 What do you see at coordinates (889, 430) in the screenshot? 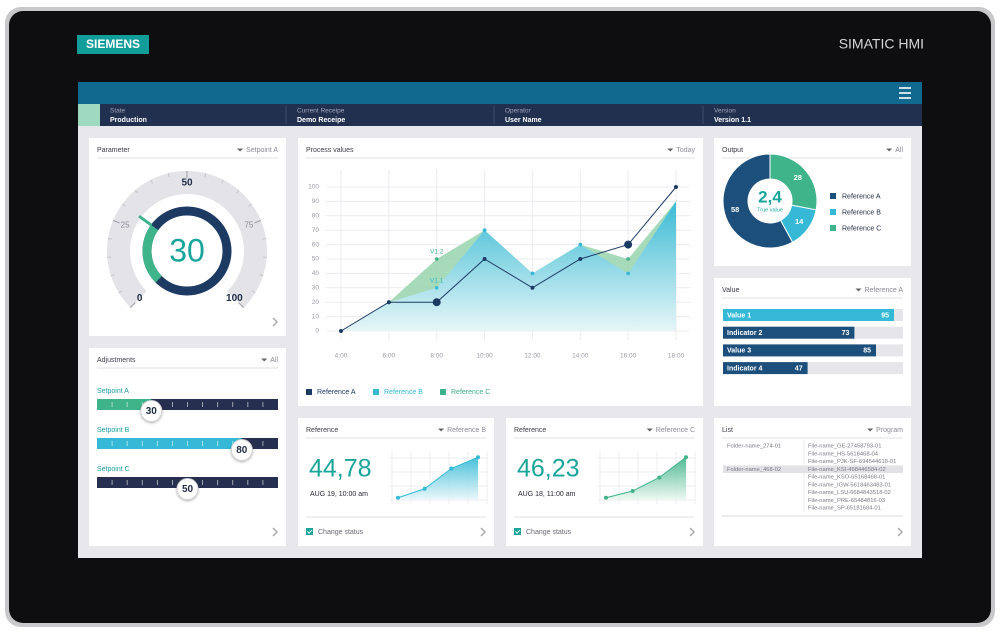
I see `panel-filter: Program` at bounding box center [889, 430].